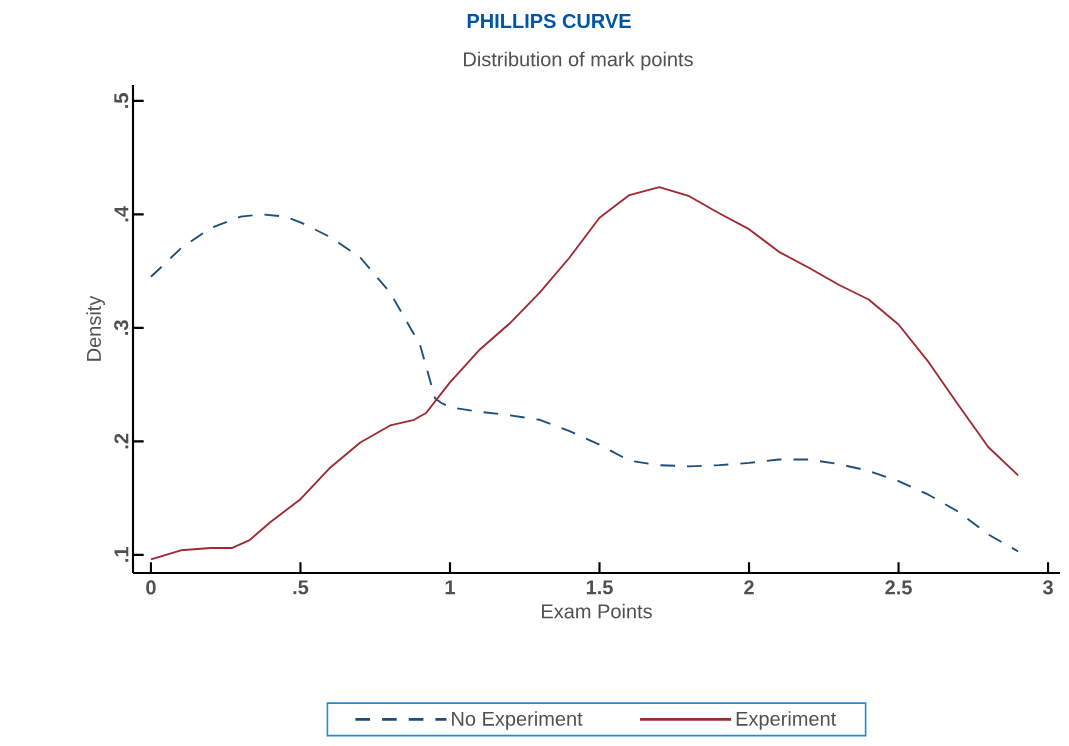  What do you see at coordinates (549, 21) in the screenshot?
I see `chart-title: PHILLIPS CURVE` at bounding box center [549, 21].